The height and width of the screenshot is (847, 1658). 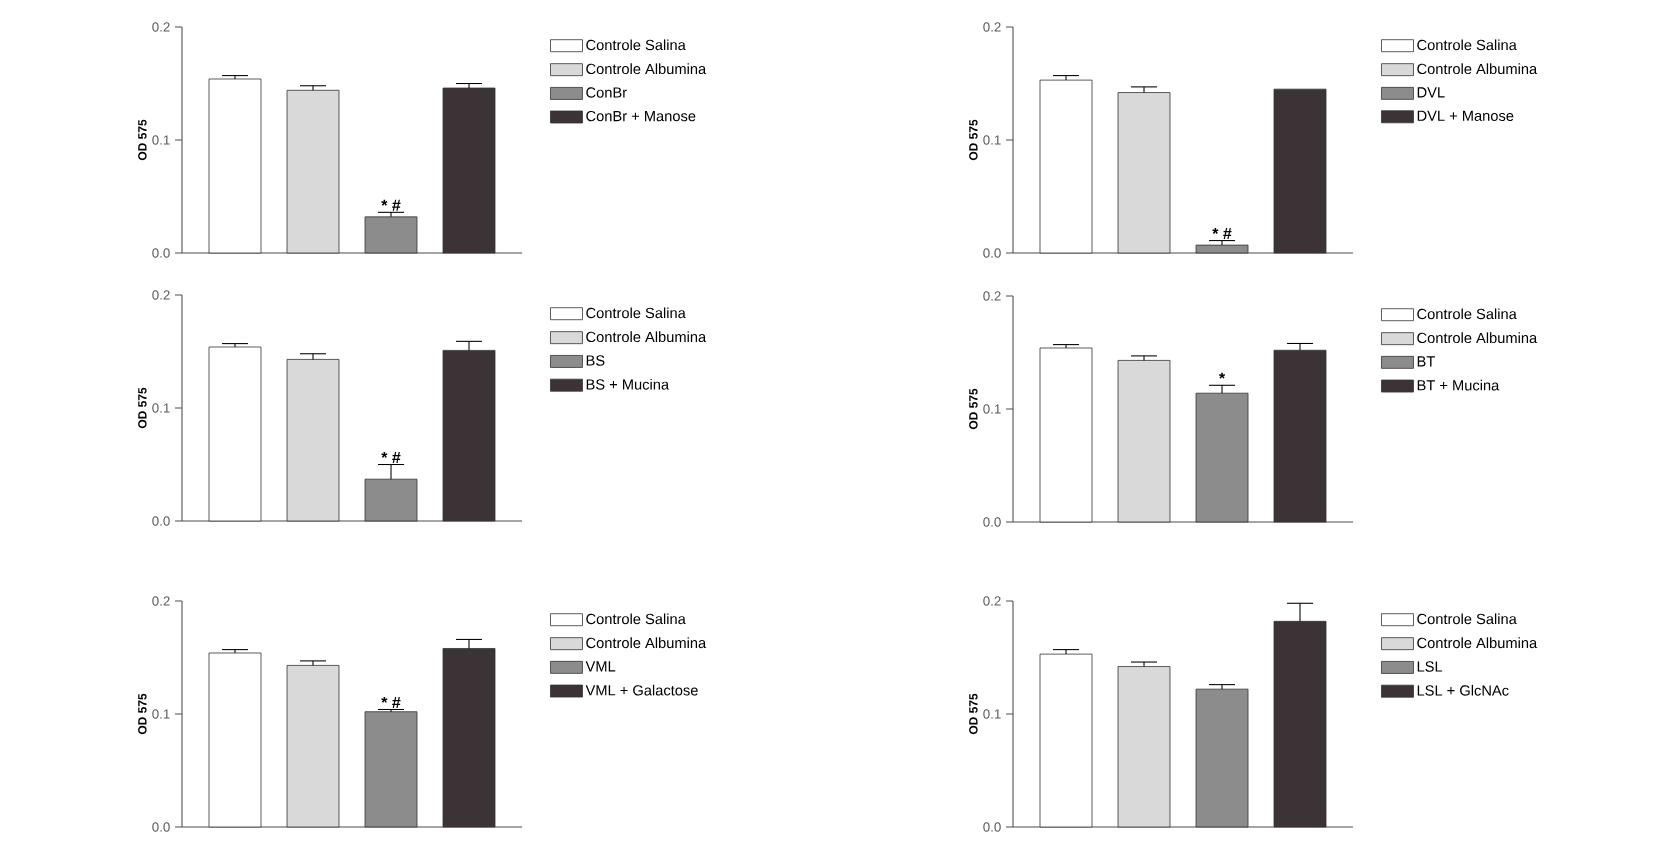 What do you see at coordinates (628, 384) in the screenshot?
I see `legend-label: BS + Mucina` at bounding box center [628, 384].